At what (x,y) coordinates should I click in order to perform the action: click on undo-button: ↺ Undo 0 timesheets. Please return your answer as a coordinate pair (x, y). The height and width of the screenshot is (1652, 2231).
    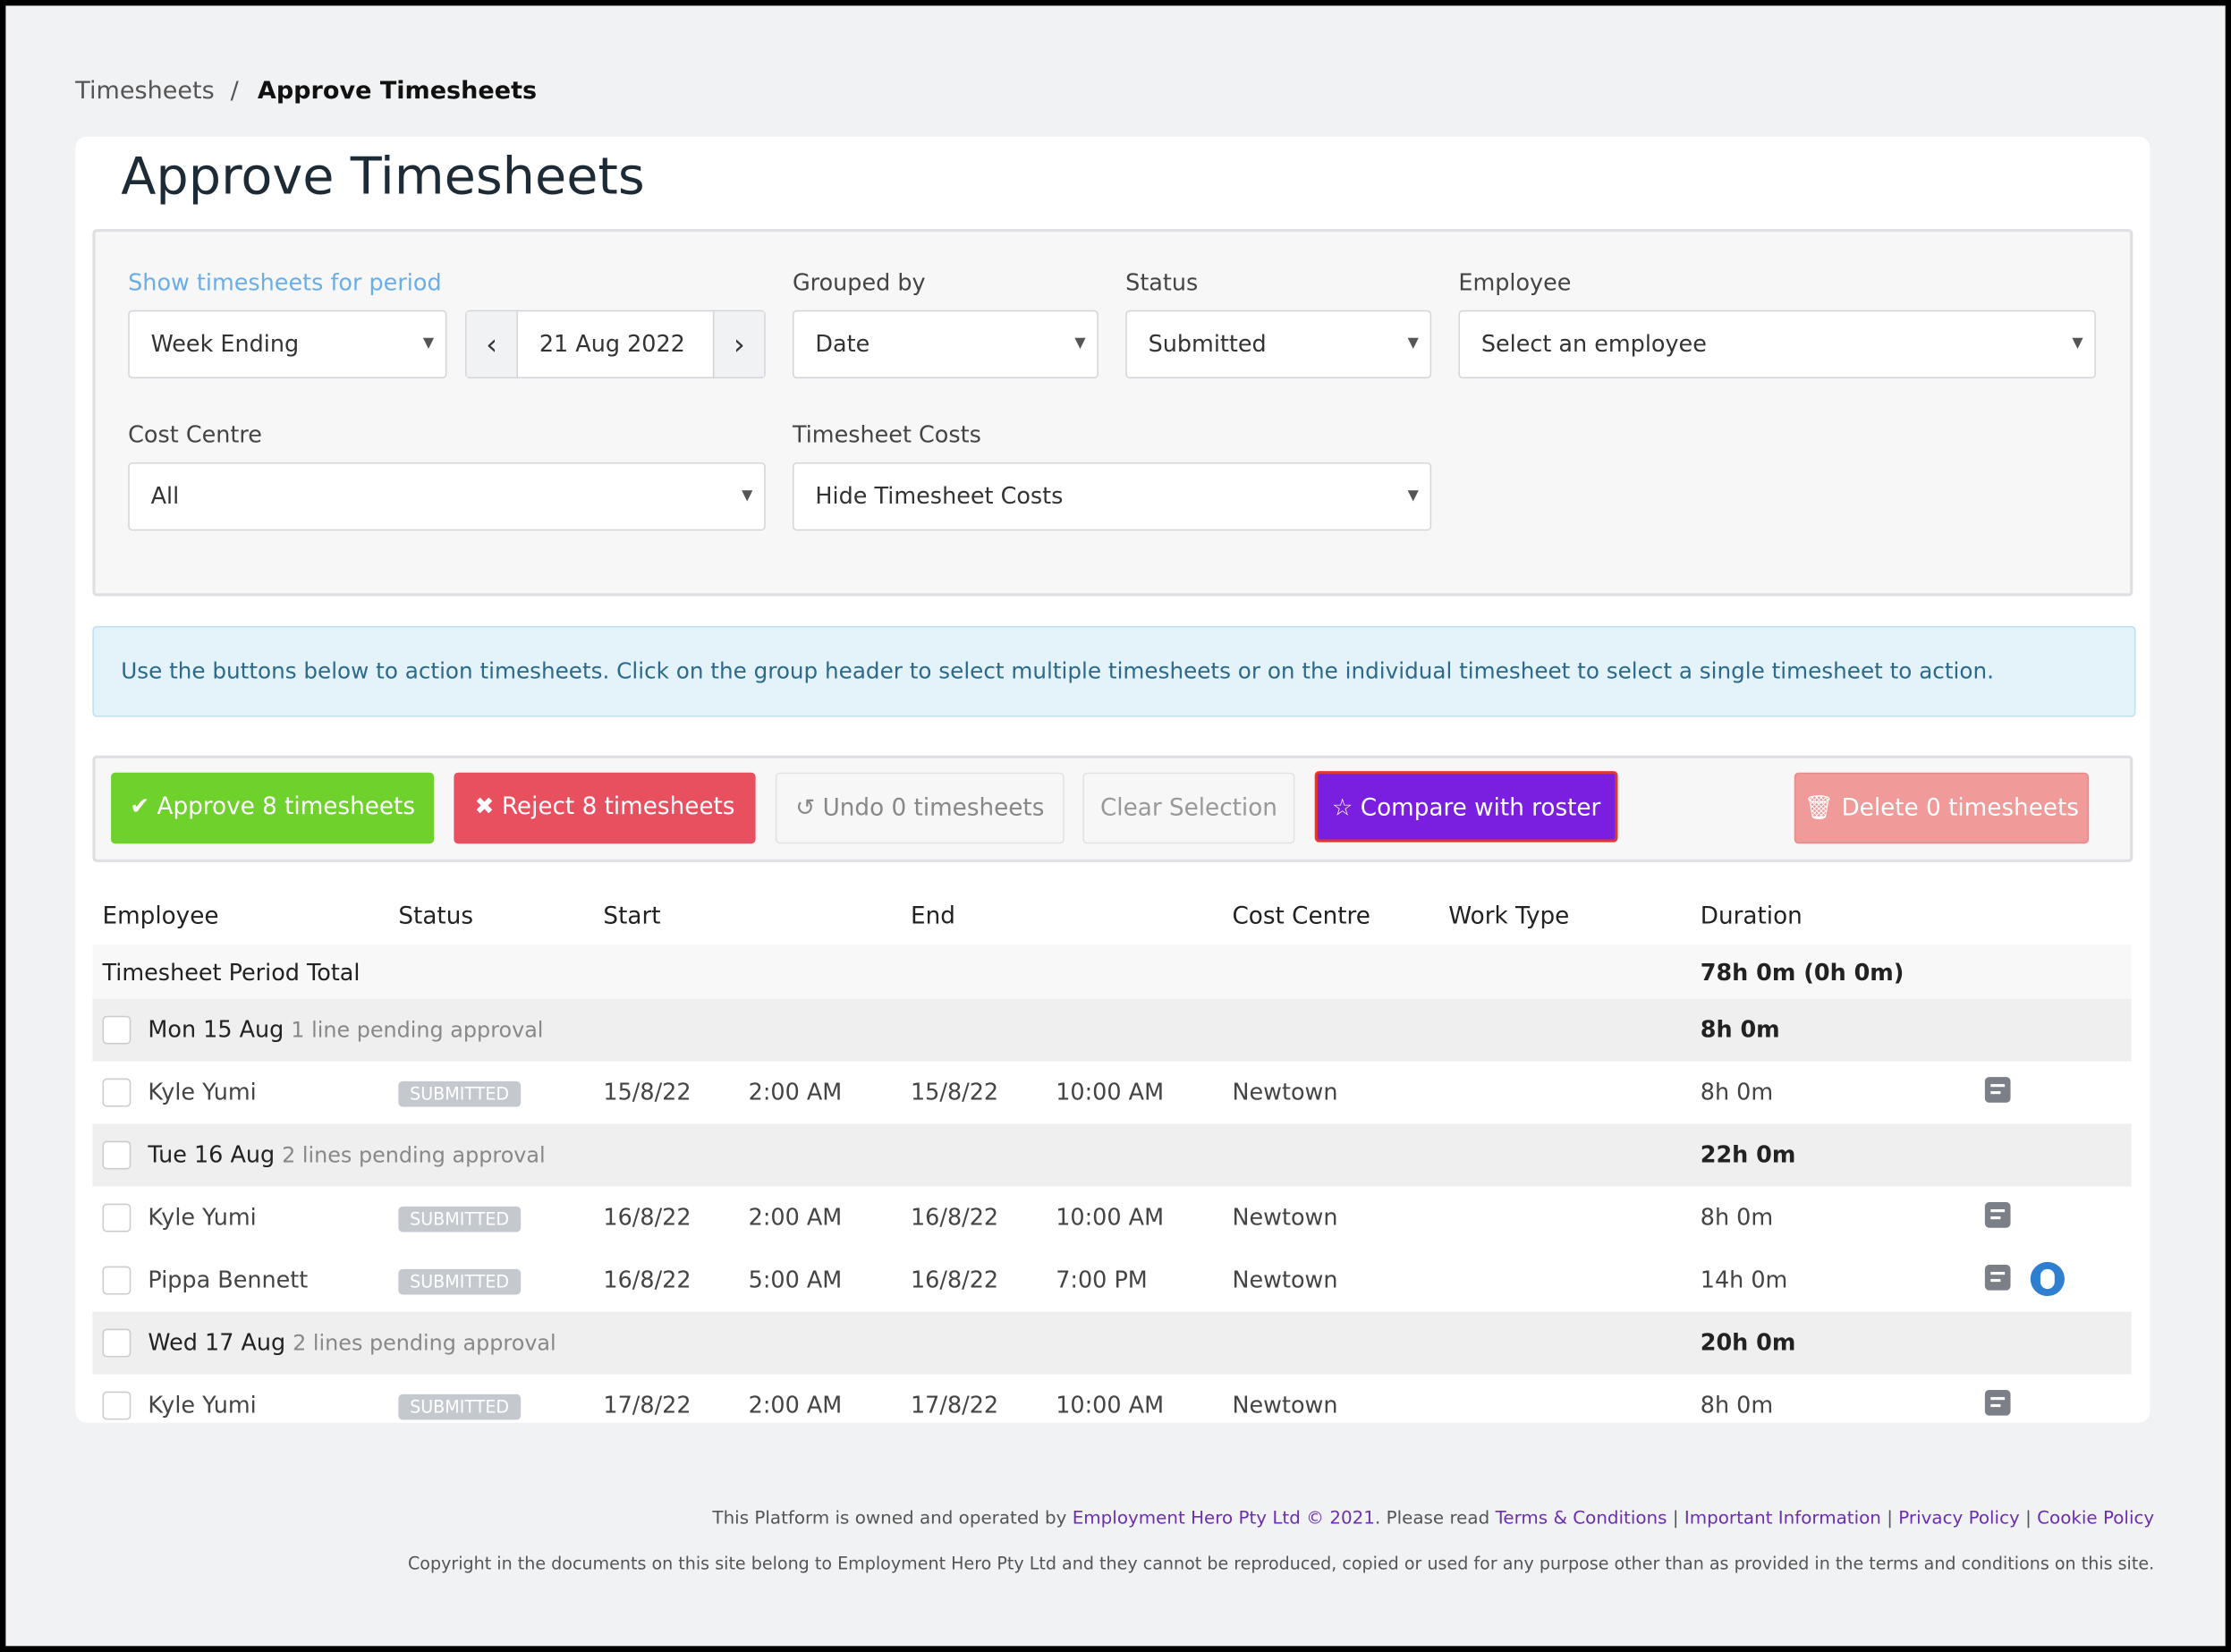
    Looking at the image, I should click on (920, 808).